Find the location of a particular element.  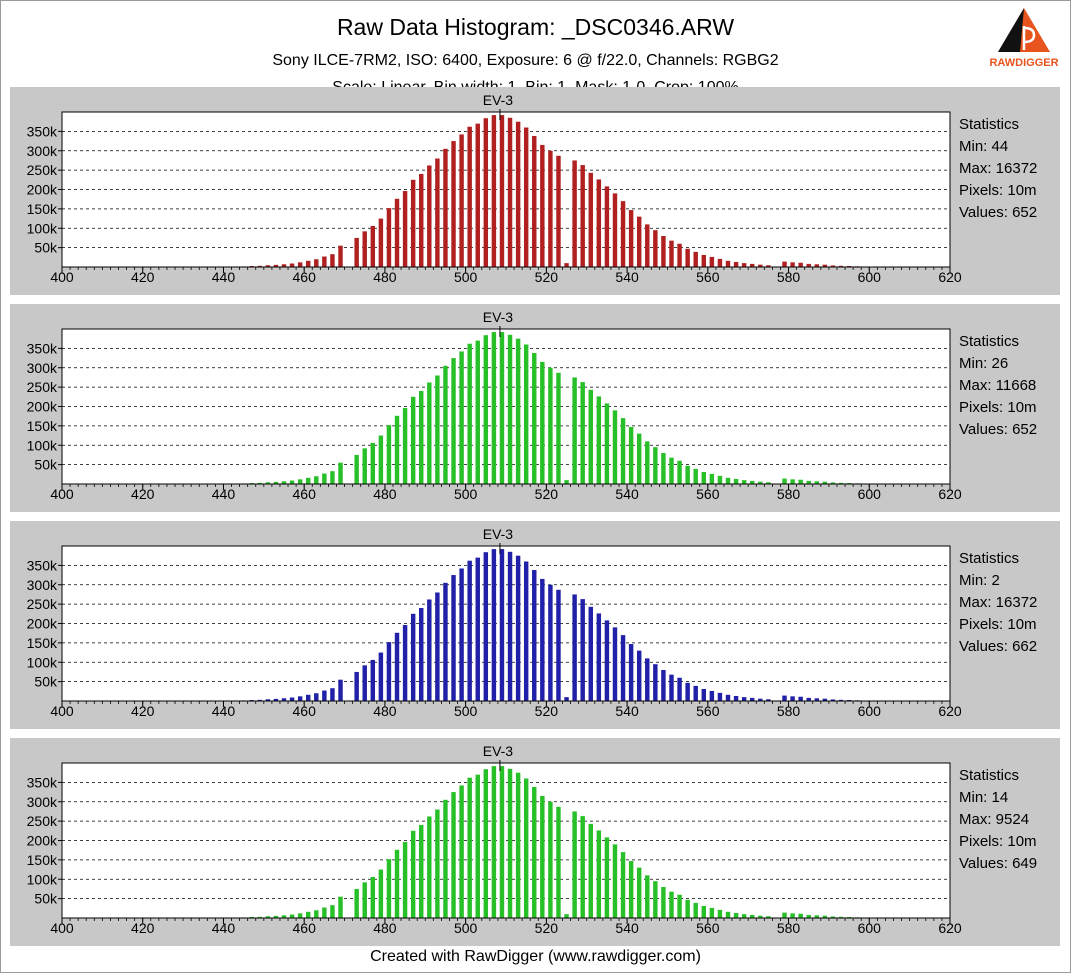

rawdigger-logo: RAWDIGGER is located at coordinates (1024, 38).